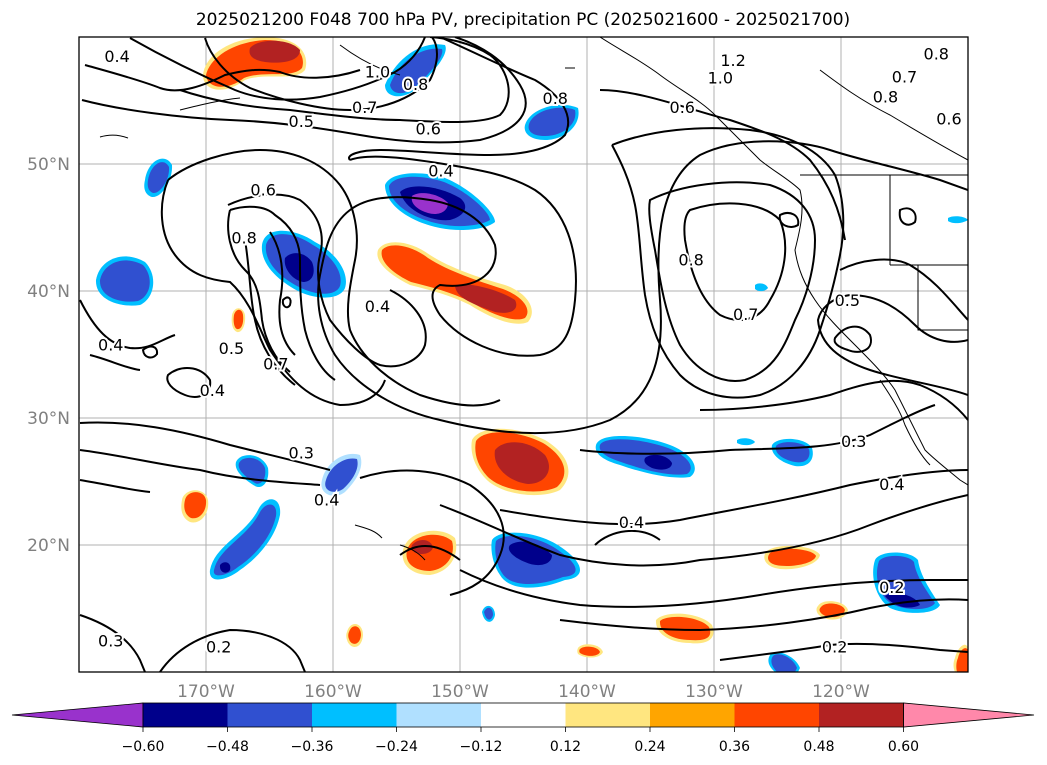 This screenshot has height=765, width=1047. I want to click on colorbar-extend-high, so click(969, 715).